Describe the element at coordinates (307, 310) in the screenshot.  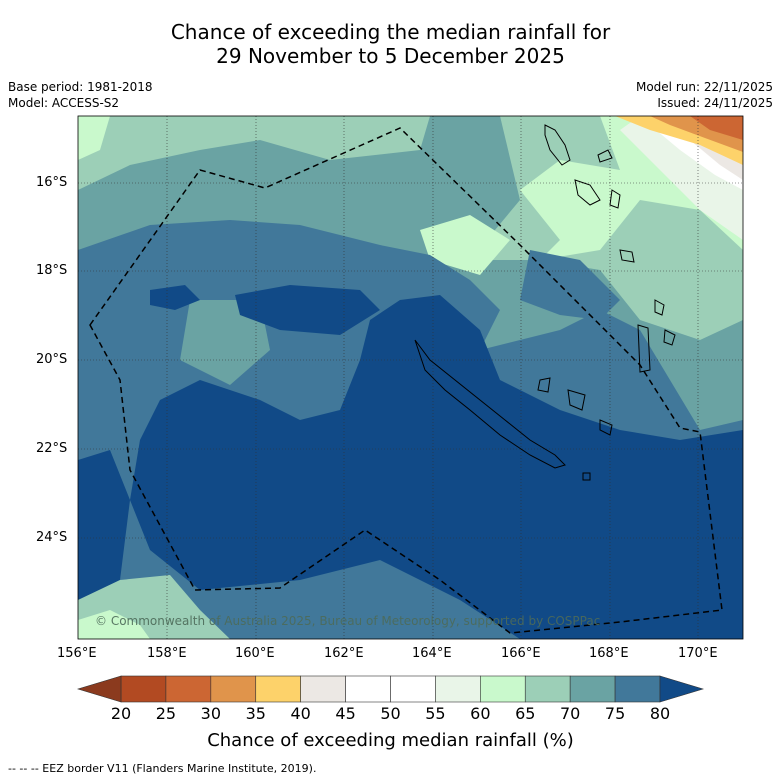
I see `probability-zone-over-80-central` at that location.